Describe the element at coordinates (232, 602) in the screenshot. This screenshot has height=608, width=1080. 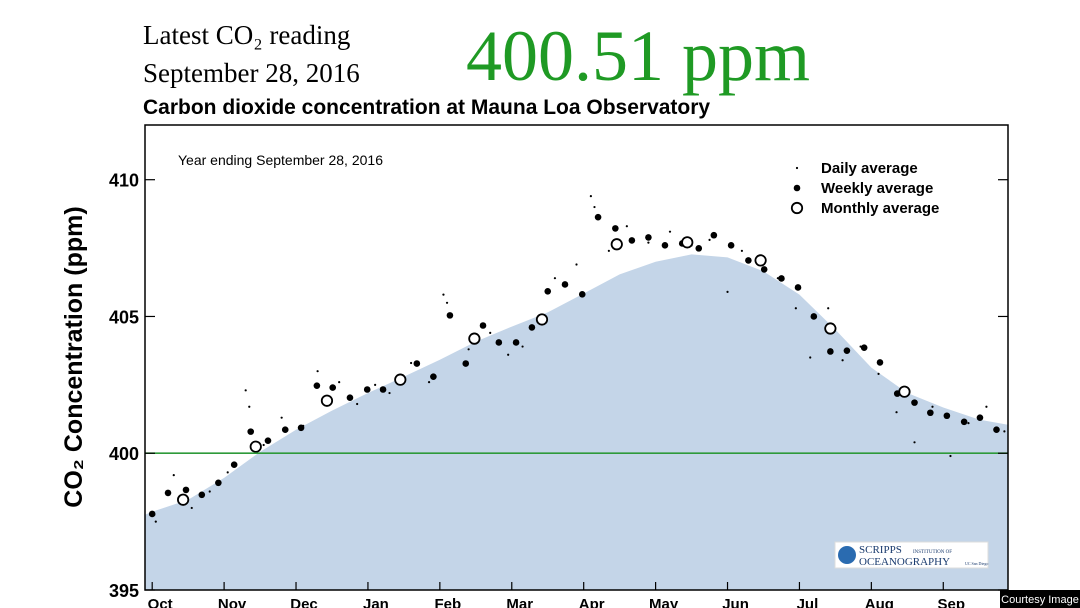
I see `x-tick-label: Nov` at that location.